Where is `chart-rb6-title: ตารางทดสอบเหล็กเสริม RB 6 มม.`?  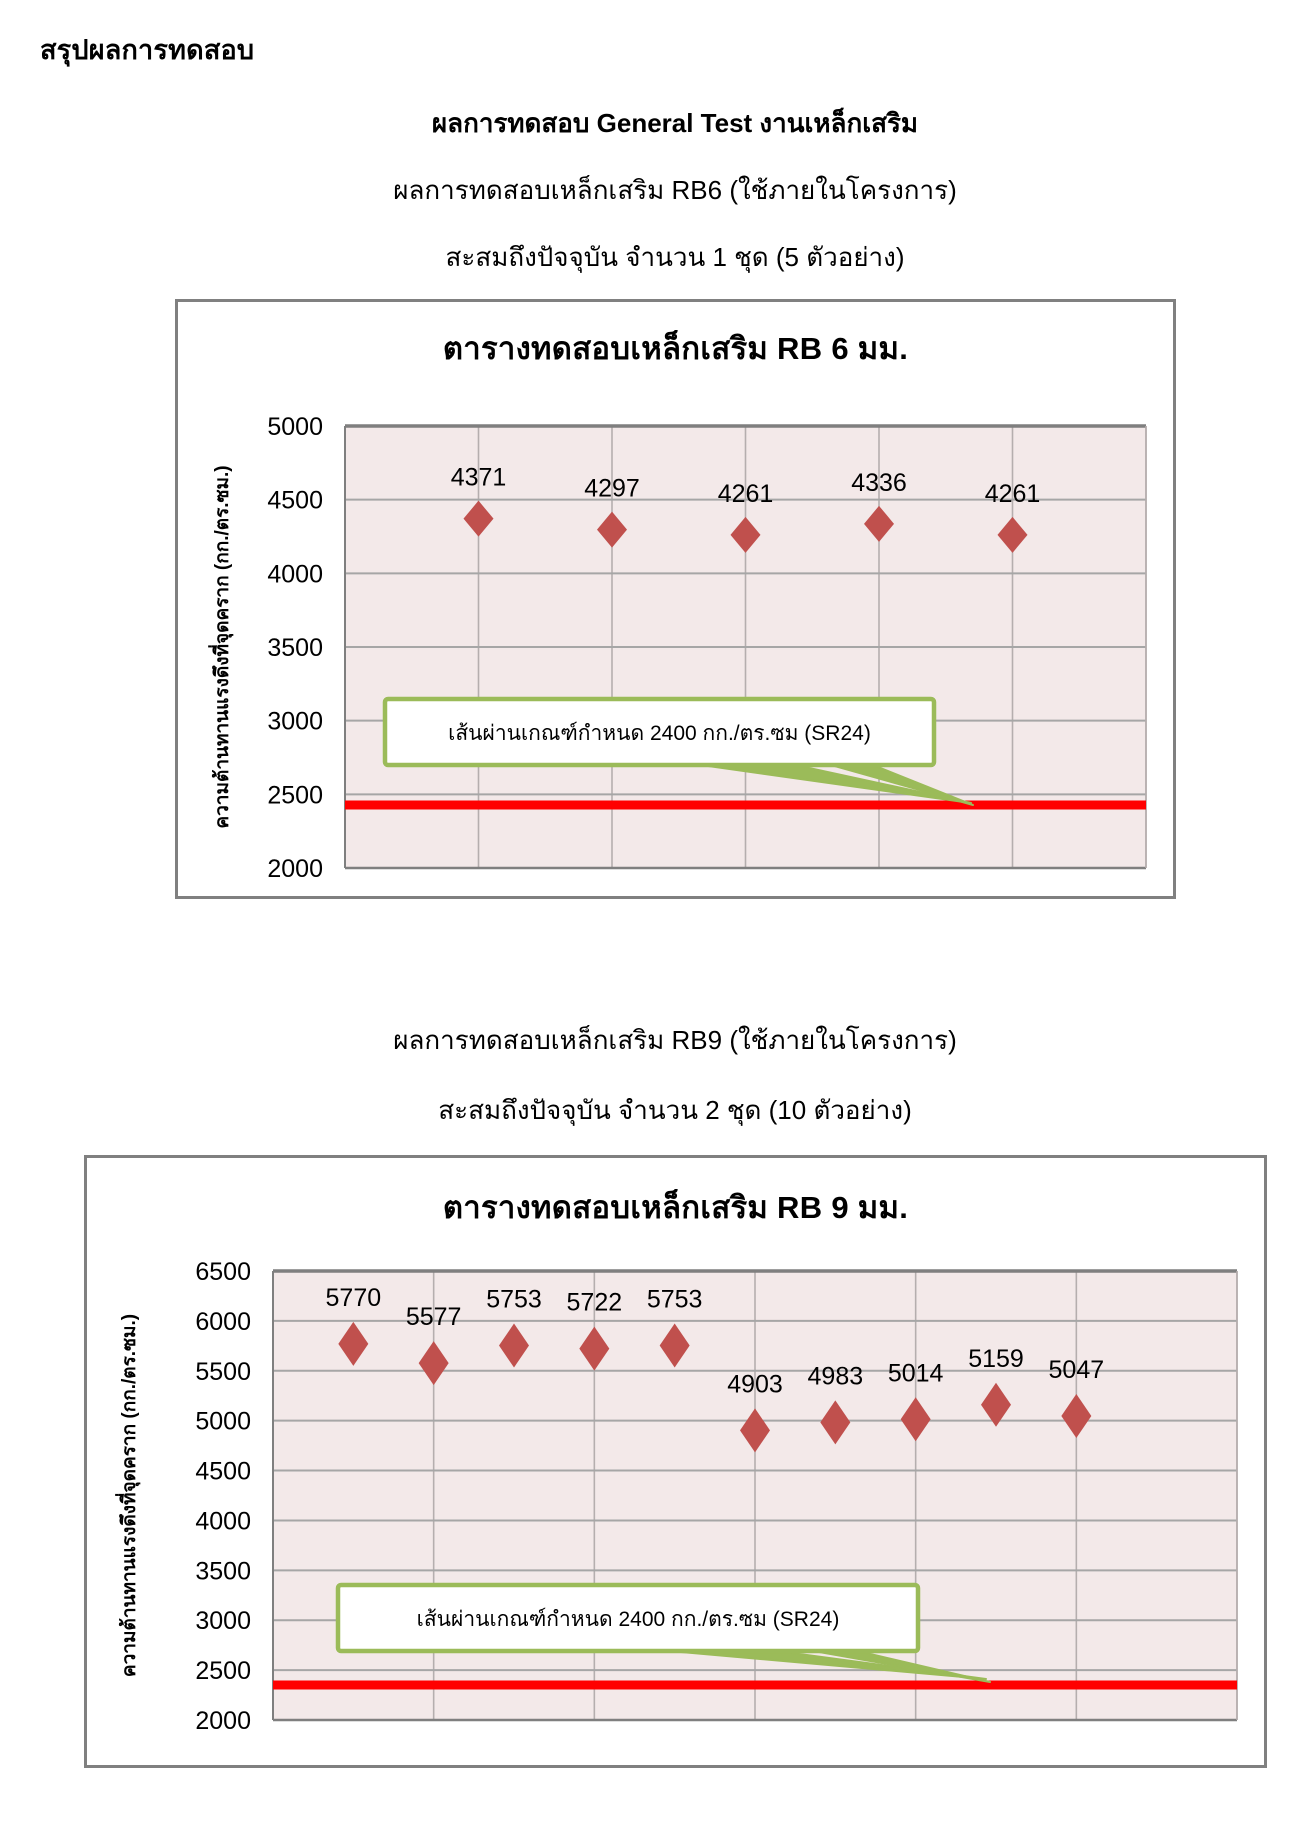
chart-rb6-title: ตารางทดสอบเหล็กเสริม RB 6 มม. is located at coordinates (675, 348).